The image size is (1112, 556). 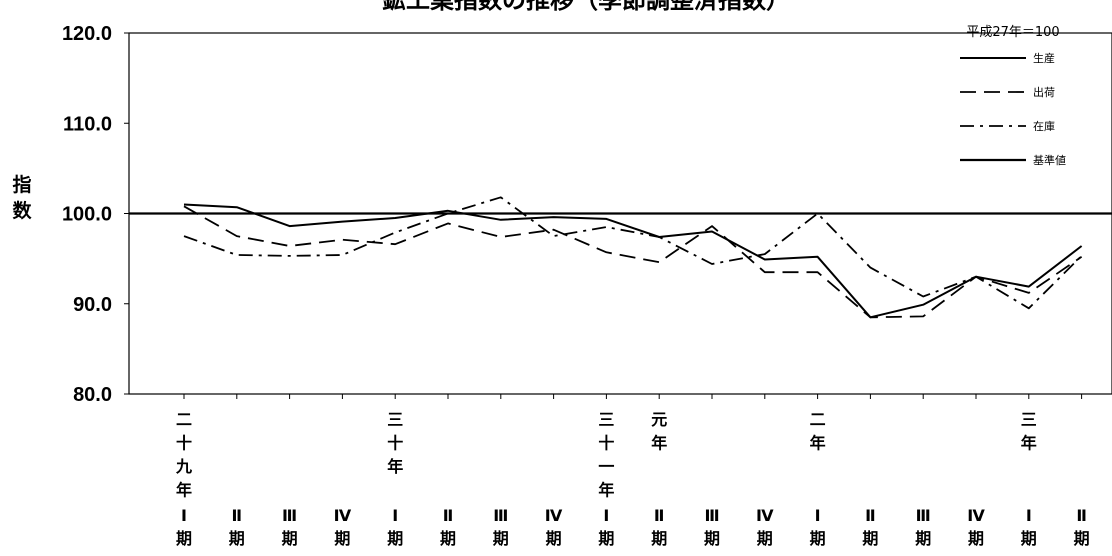 I want to click on chart-title: 鉱工業指数の推移（季節調整済指数）, so click(x=586, y=7).